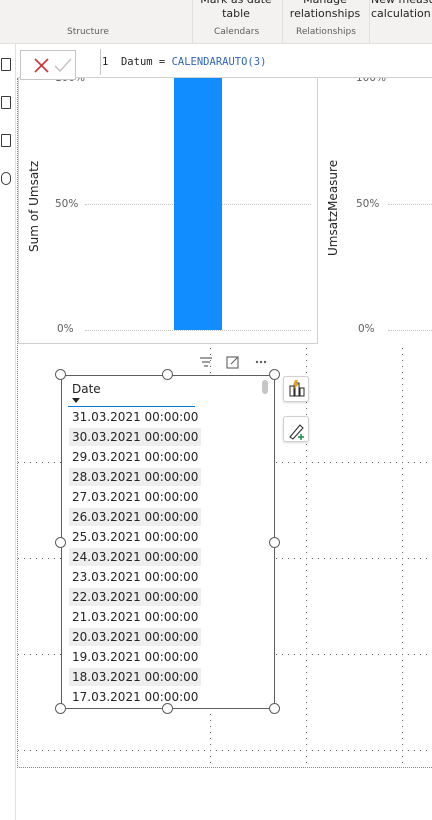 The image size is (432, 820). I want to click on focus-mode-icon, so click(232, 362).